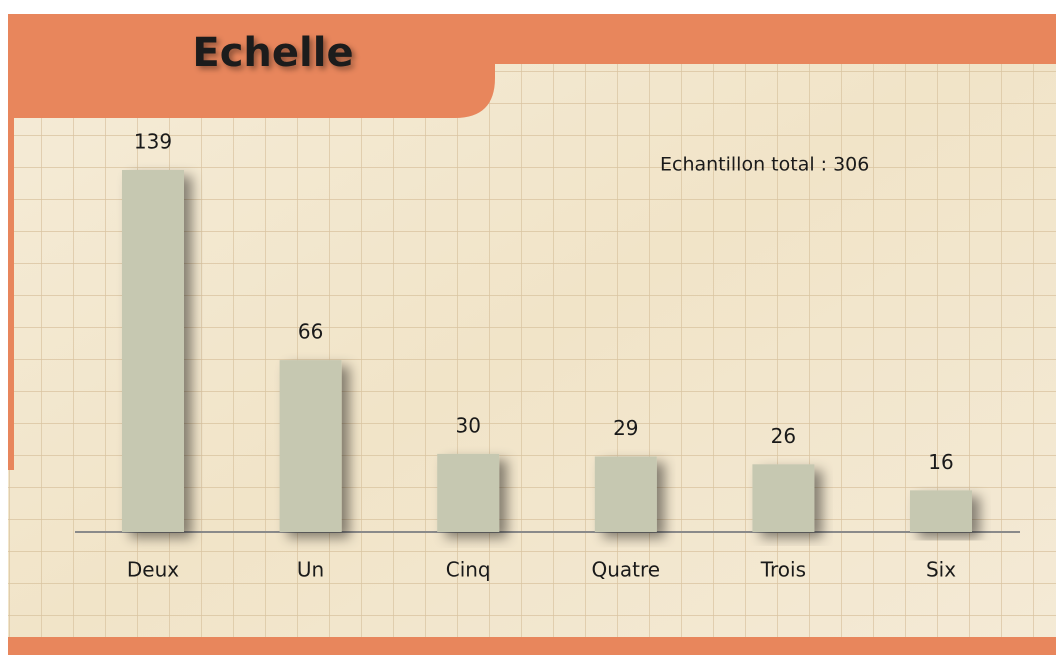  What do you see at coordinates (468, 570) in the screenshot?
I see `x-tick-label: Cinq` at bounding box center [468, 570].